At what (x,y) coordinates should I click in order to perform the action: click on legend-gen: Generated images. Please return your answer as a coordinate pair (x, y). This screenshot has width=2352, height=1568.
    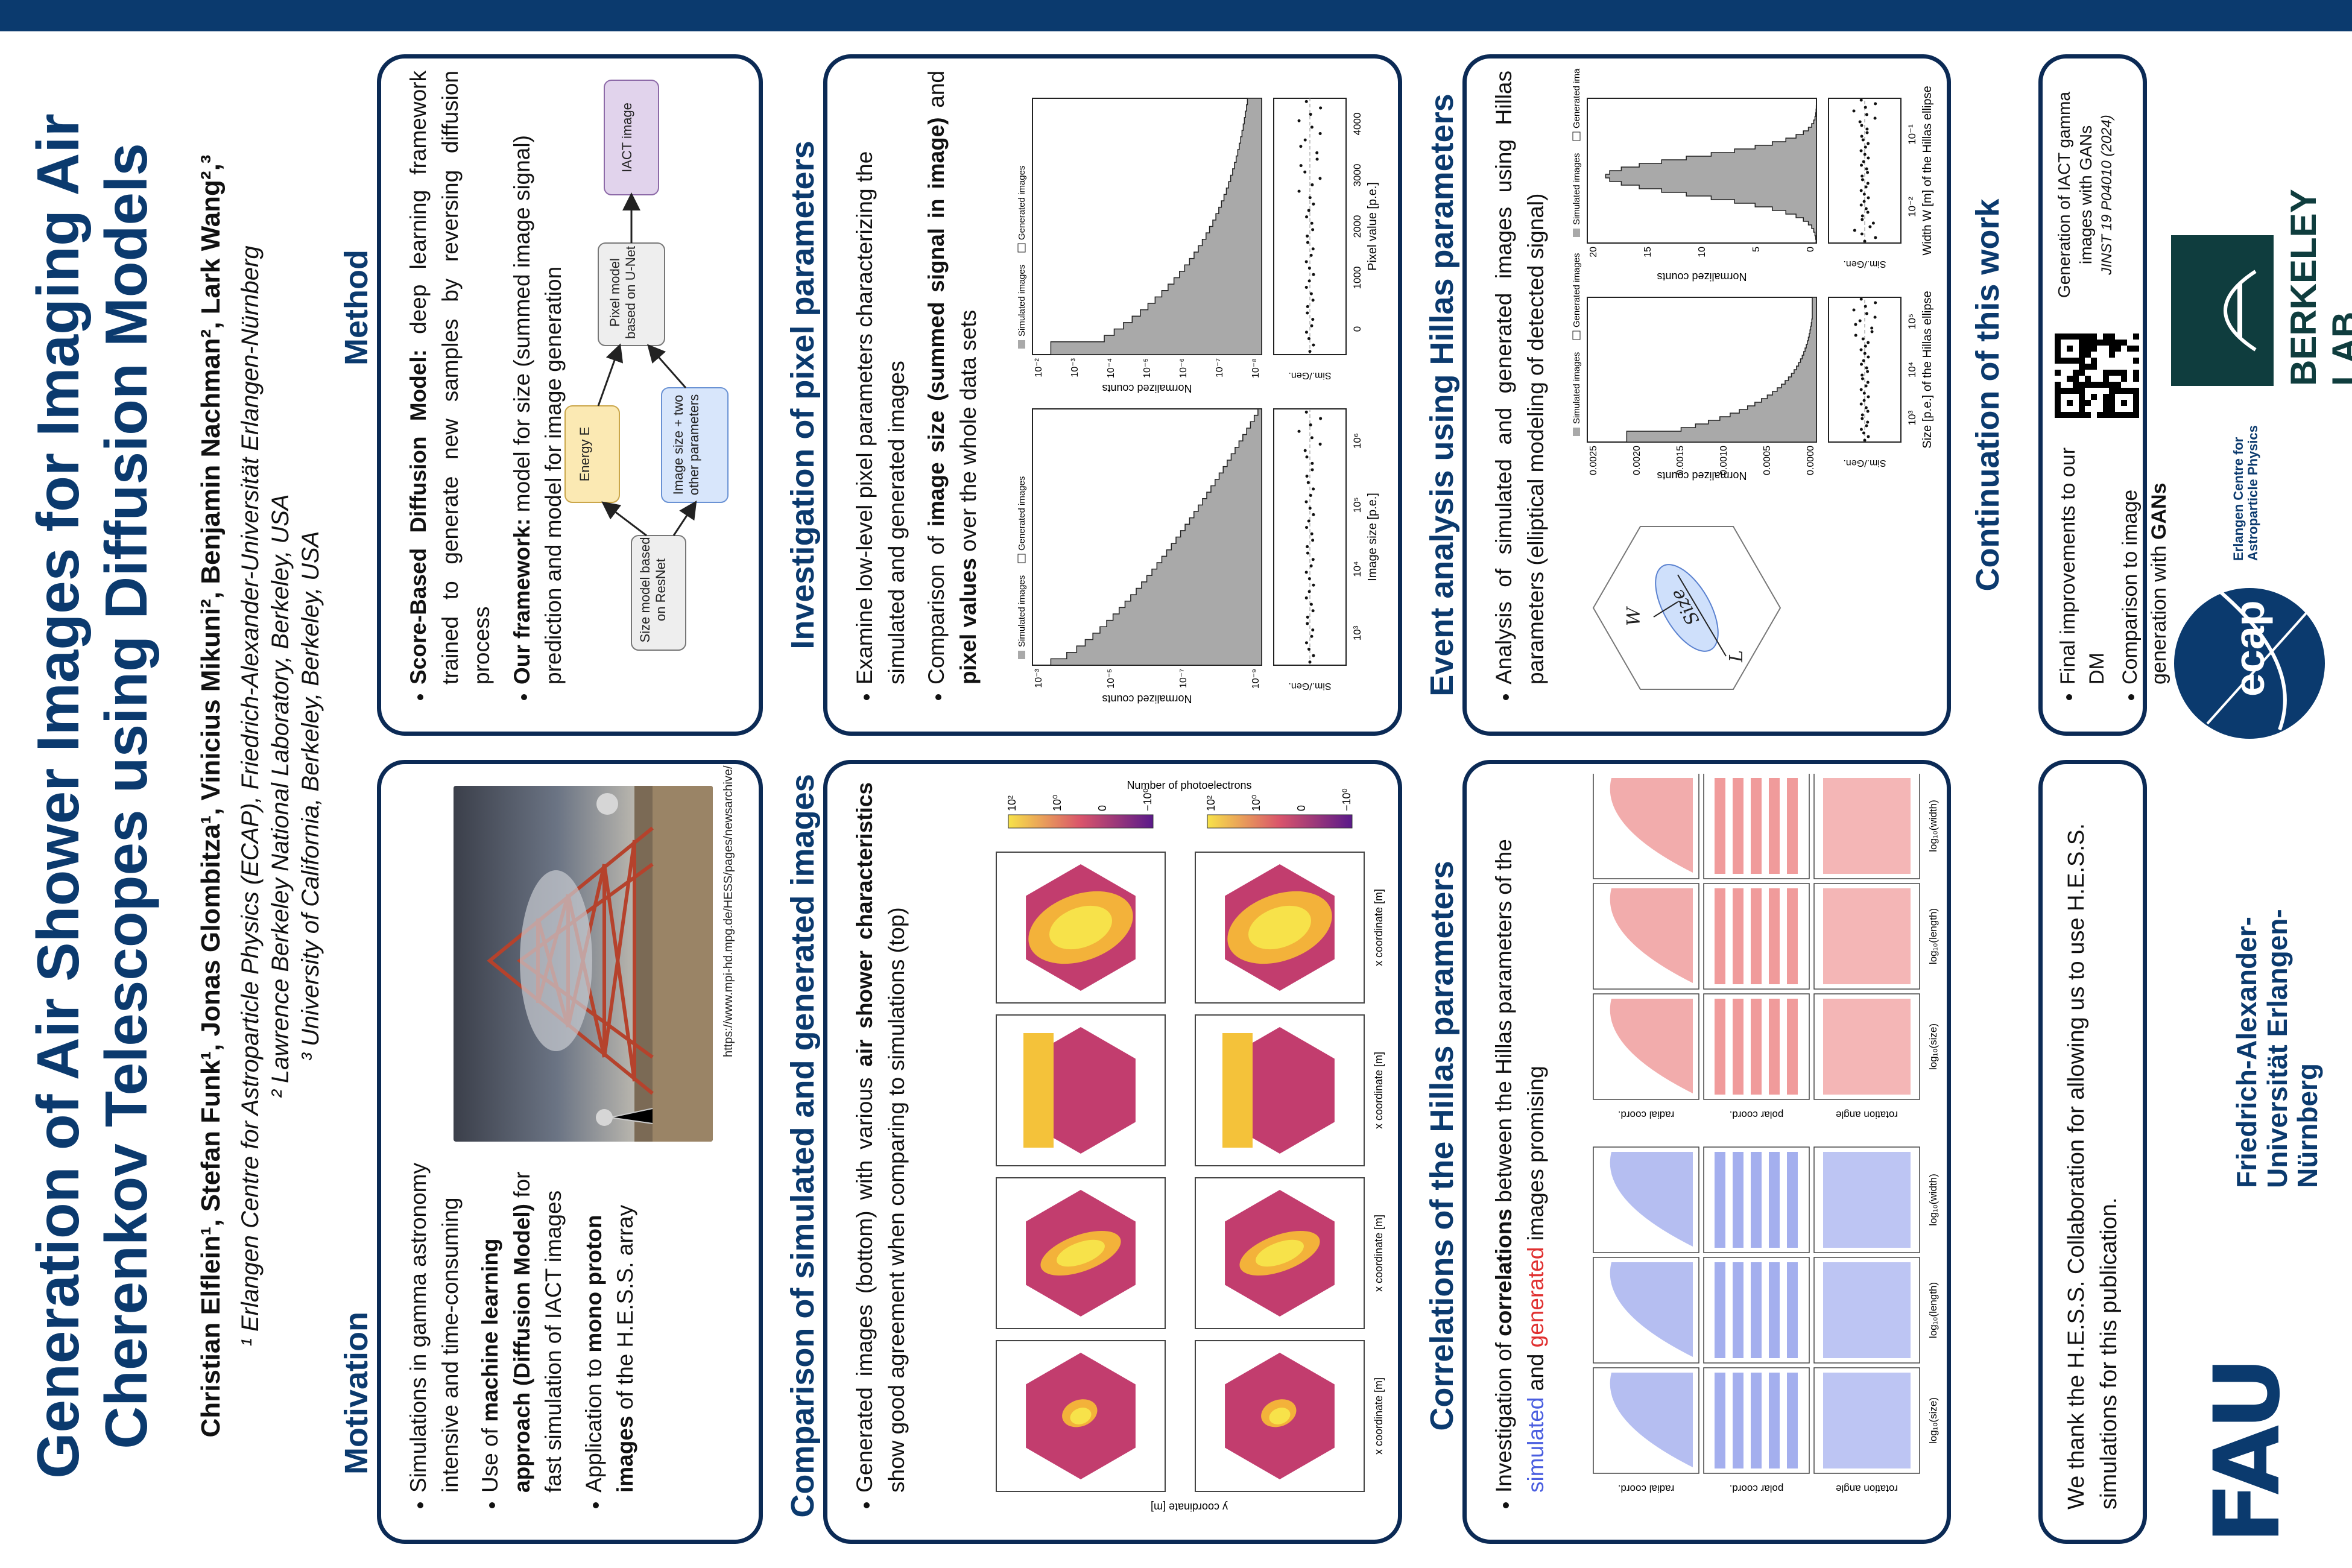
    Looking at the image, I should click on (1022, 203).